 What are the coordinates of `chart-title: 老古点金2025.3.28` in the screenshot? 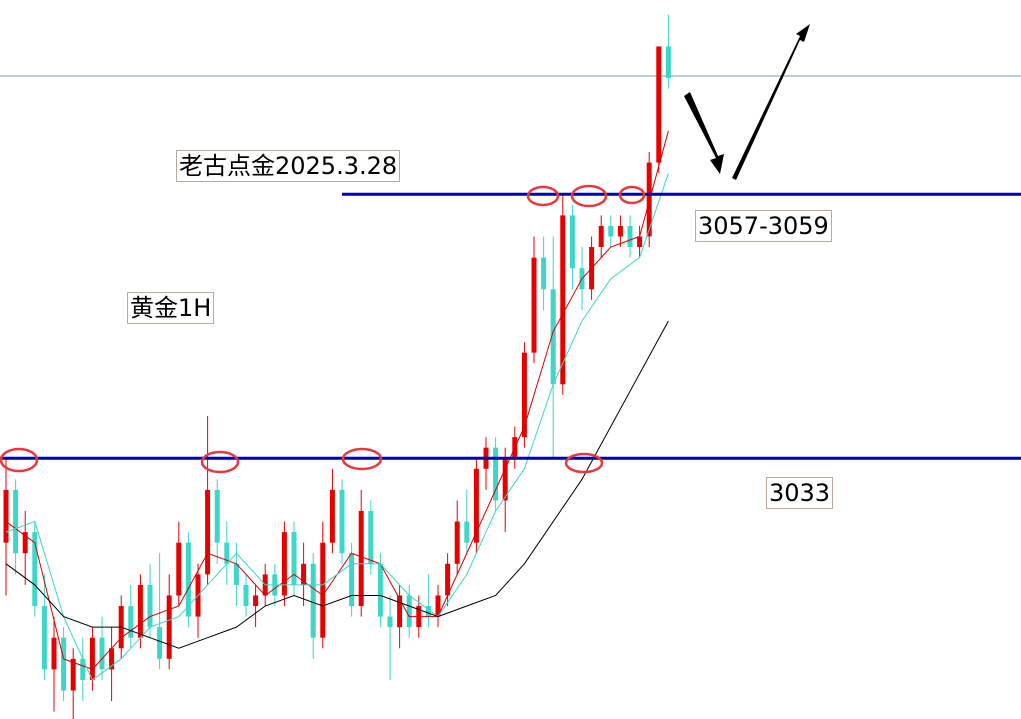 It's located at (288, 166).